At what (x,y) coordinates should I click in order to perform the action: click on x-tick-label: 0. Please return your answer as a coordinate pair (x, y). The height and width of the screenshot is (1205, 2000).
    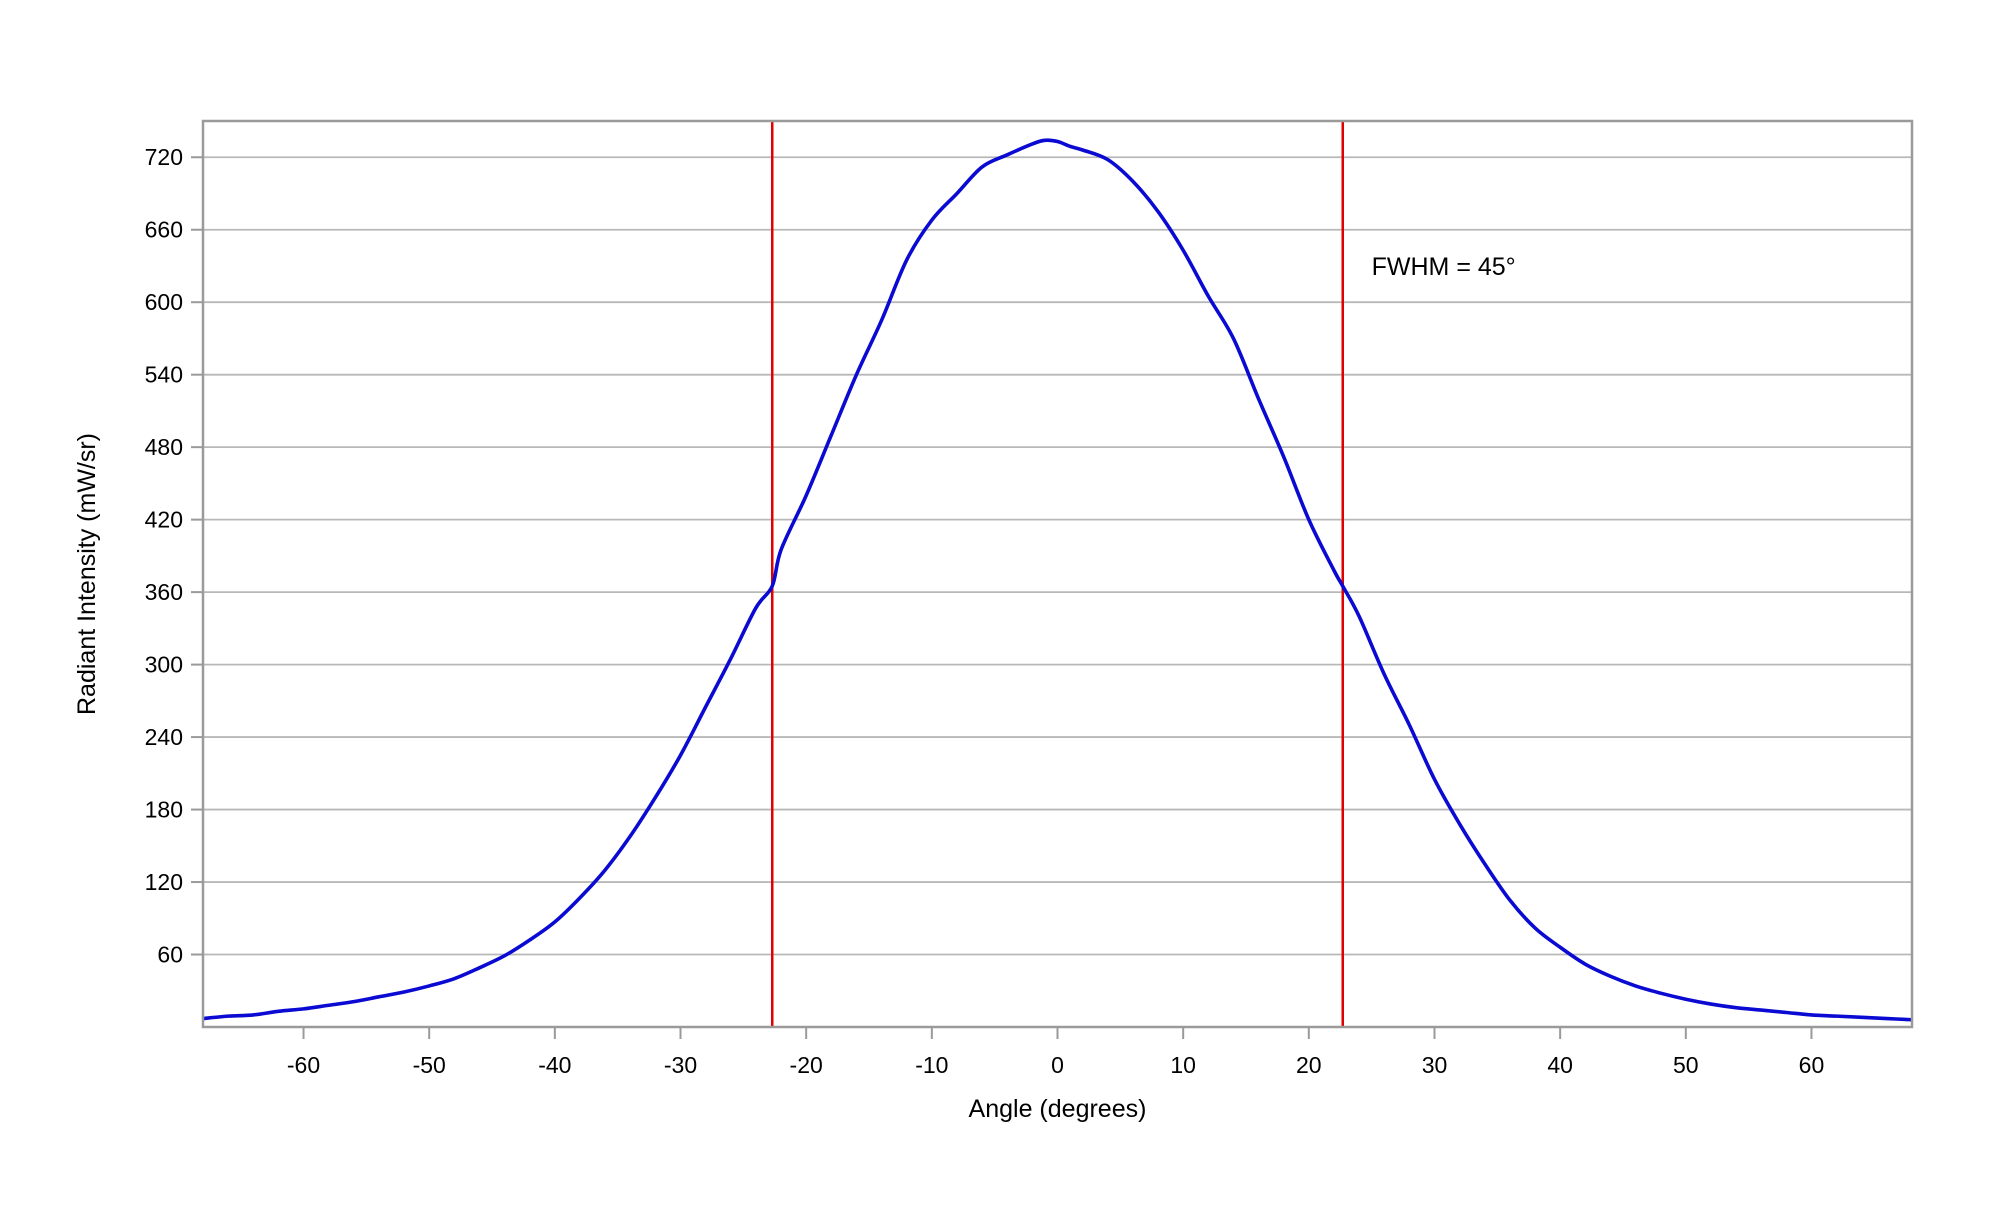
    Looking at the image, I should click on (1057, 1065).